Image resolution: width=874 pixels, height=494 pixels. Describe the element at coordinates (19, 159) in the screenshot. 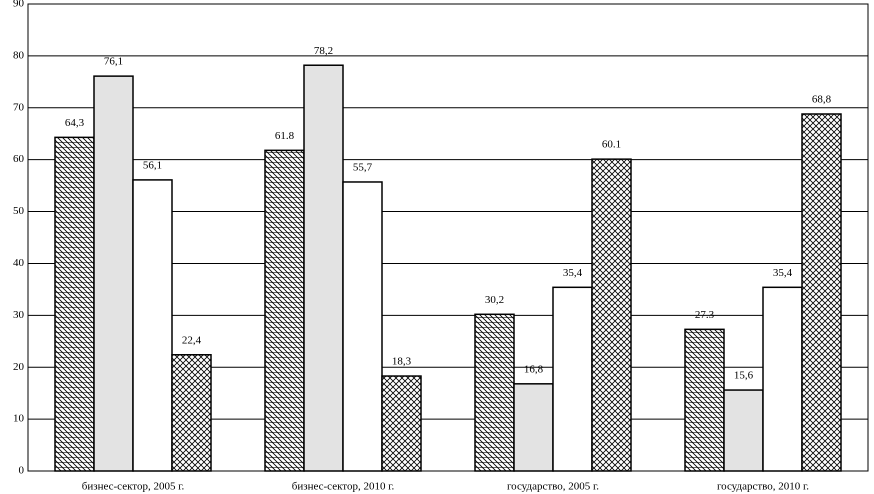

I see `y-tick-label: 60` at that location.